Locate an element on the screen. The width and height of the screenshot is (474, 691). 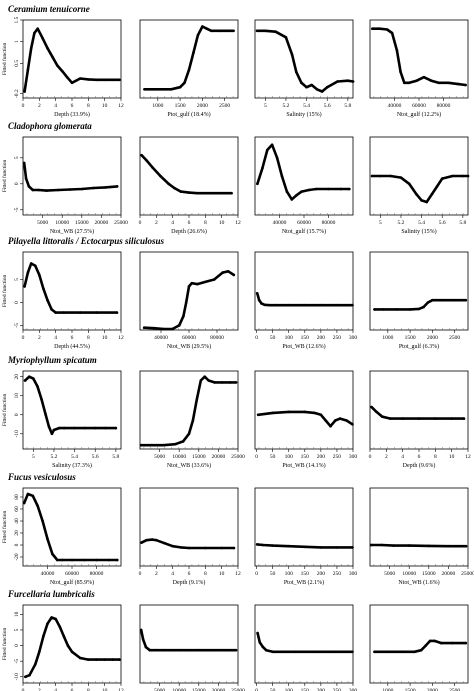
y-tick-label: -5 is located at coordinates (17, 209).